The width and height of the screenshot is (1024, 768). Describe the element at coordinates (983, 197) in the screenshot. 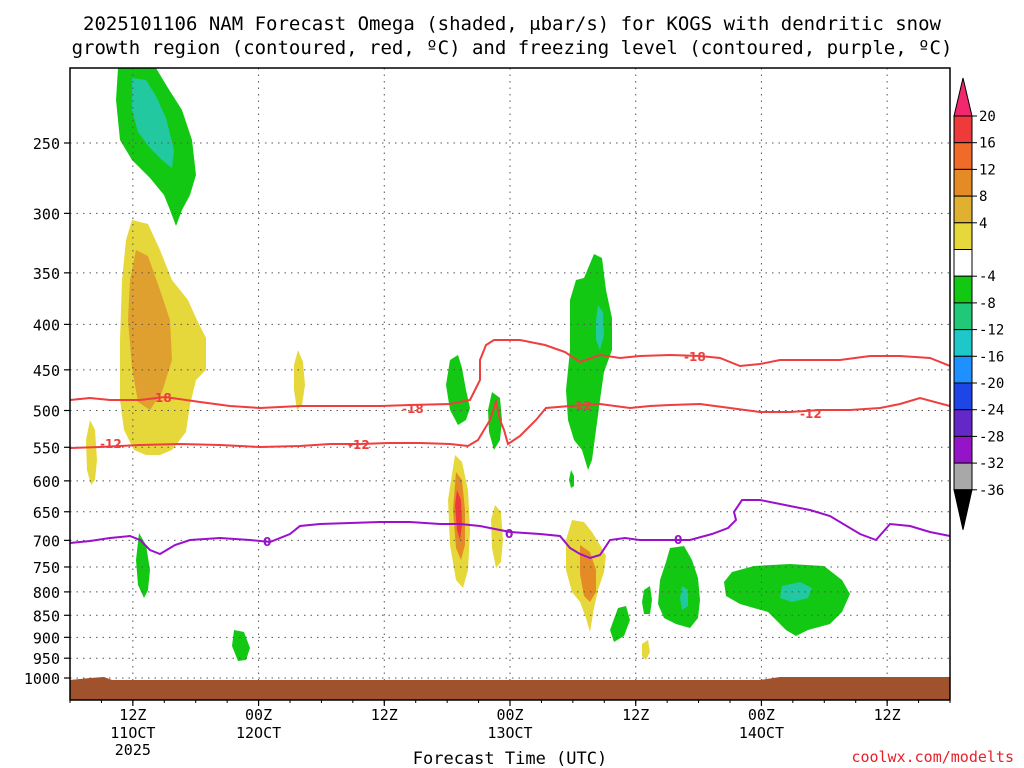

I see `colorbar-label: 8` at that location.